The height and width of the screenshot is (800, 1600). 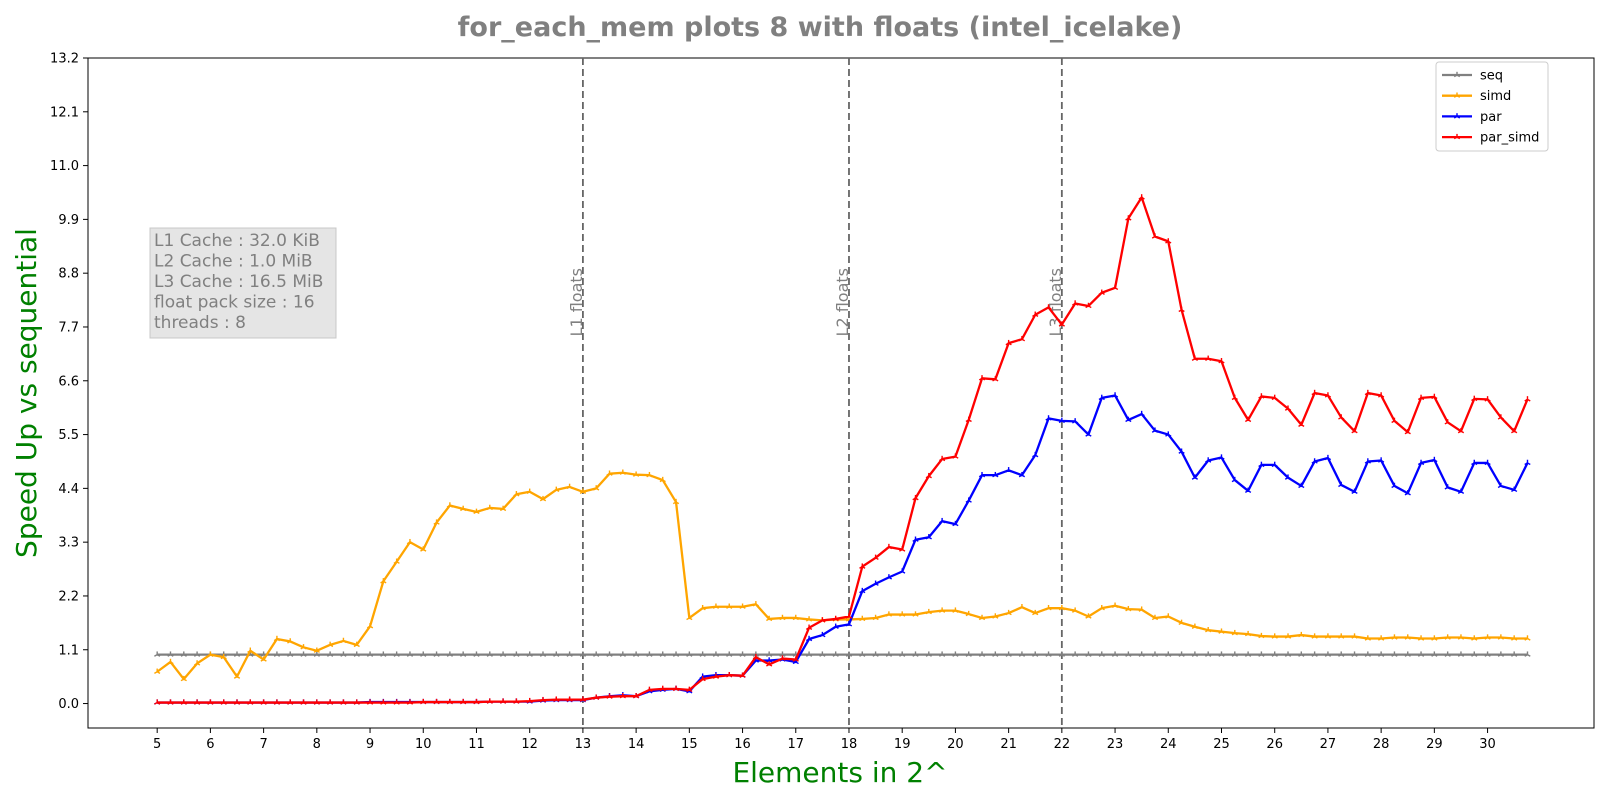 What do you see at coordinates (233, 262) in the screenshot?
I see `info-box-line: L2 Cache : 1.0 MiB` at bounding box center [233, 262].